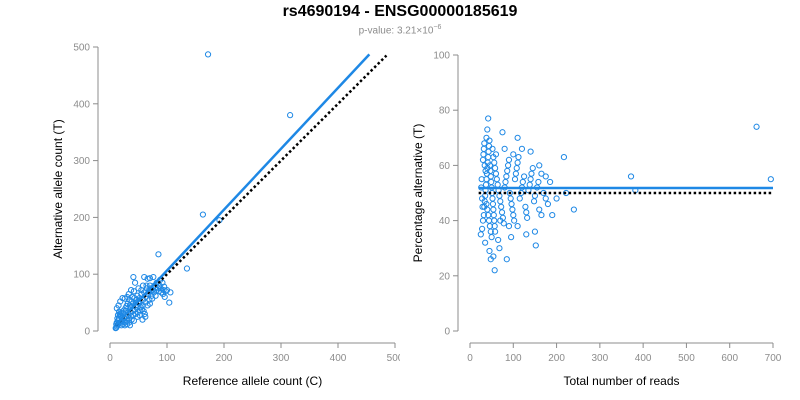  What do you see at coordinates (81, 218) in the screenshot?
I see `y-tick-label: 200` at bounding box center [81, 218].